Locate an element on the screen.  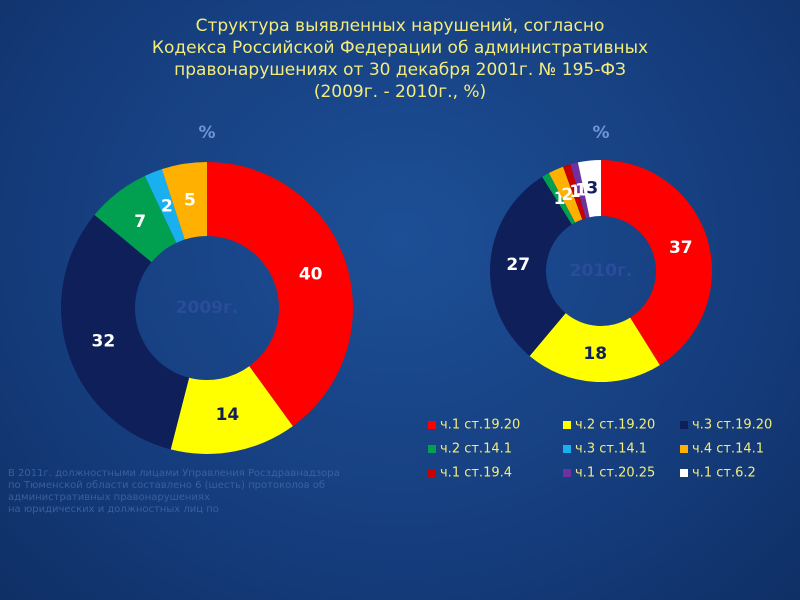
title-line: Структура выявленных нарушений, согласно is located at coordinates (400, 26).